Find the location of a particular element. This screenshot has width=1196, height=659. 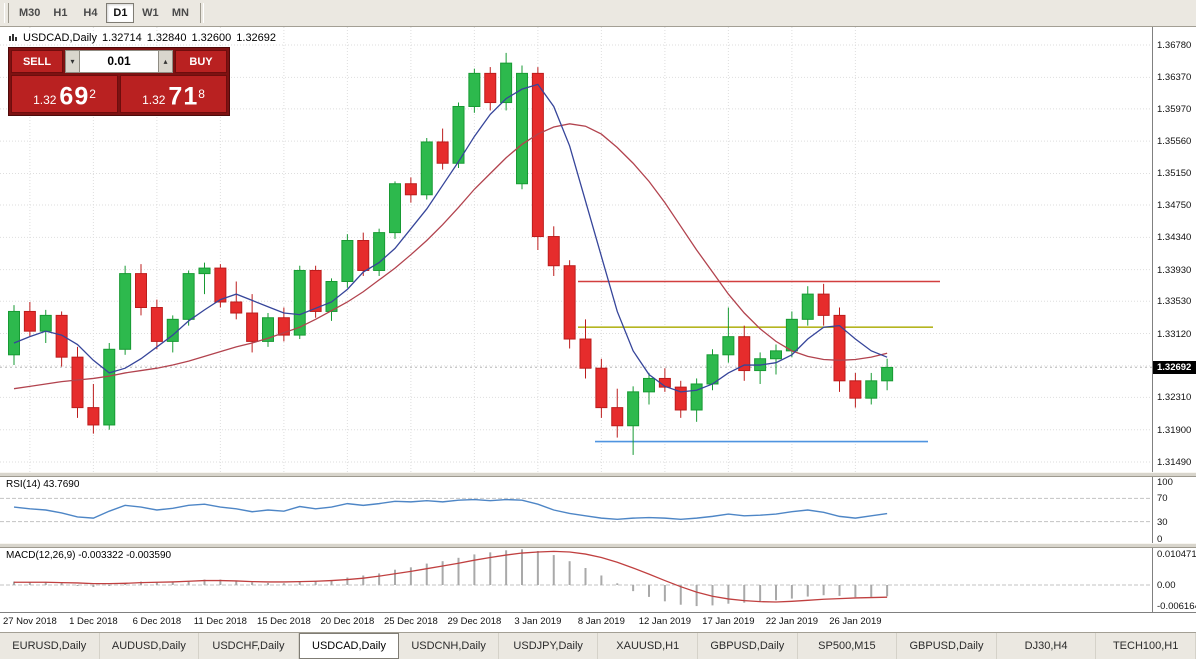

price-axis-label: 1.35150 is located at coordinates (1174, 174).